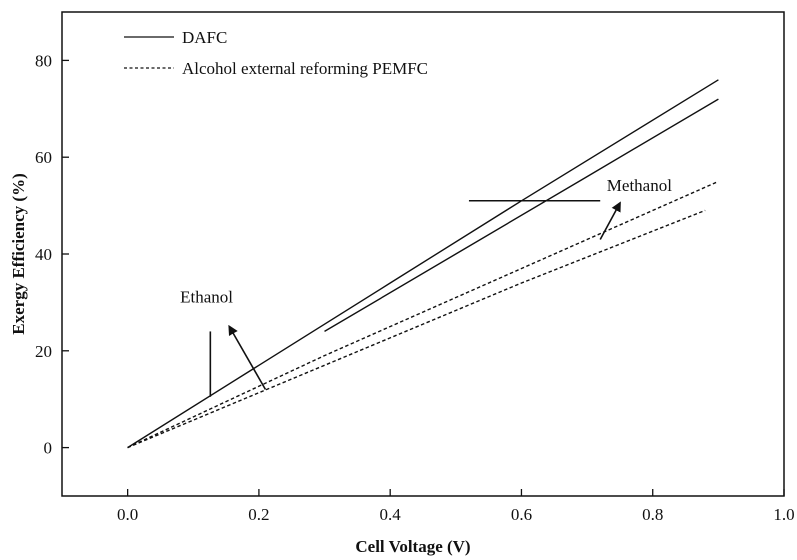  Describe the element at coordinates (127, 514) in the screenshot. I see `x-tick-label: 0.0` at that location.